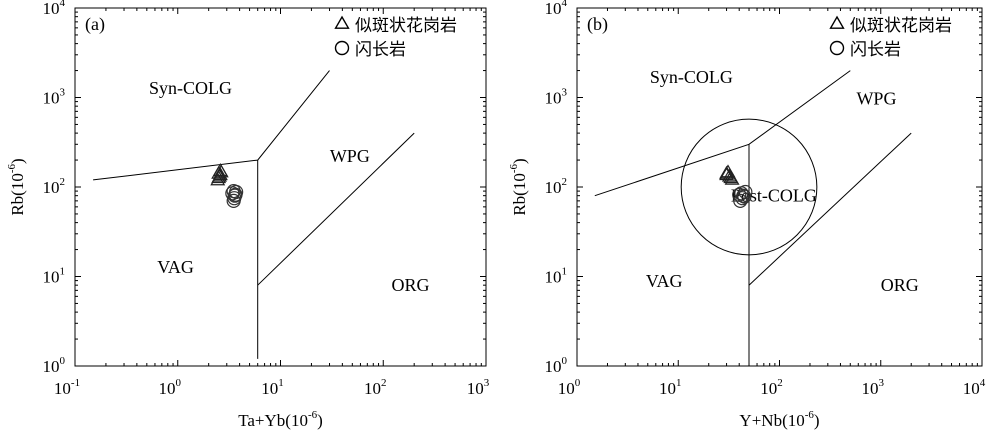  What do you see at coordinates (67, 387) in the screenshot?
I see `x-tick-label: 10⁻¹` at bounding box center [67, 387].